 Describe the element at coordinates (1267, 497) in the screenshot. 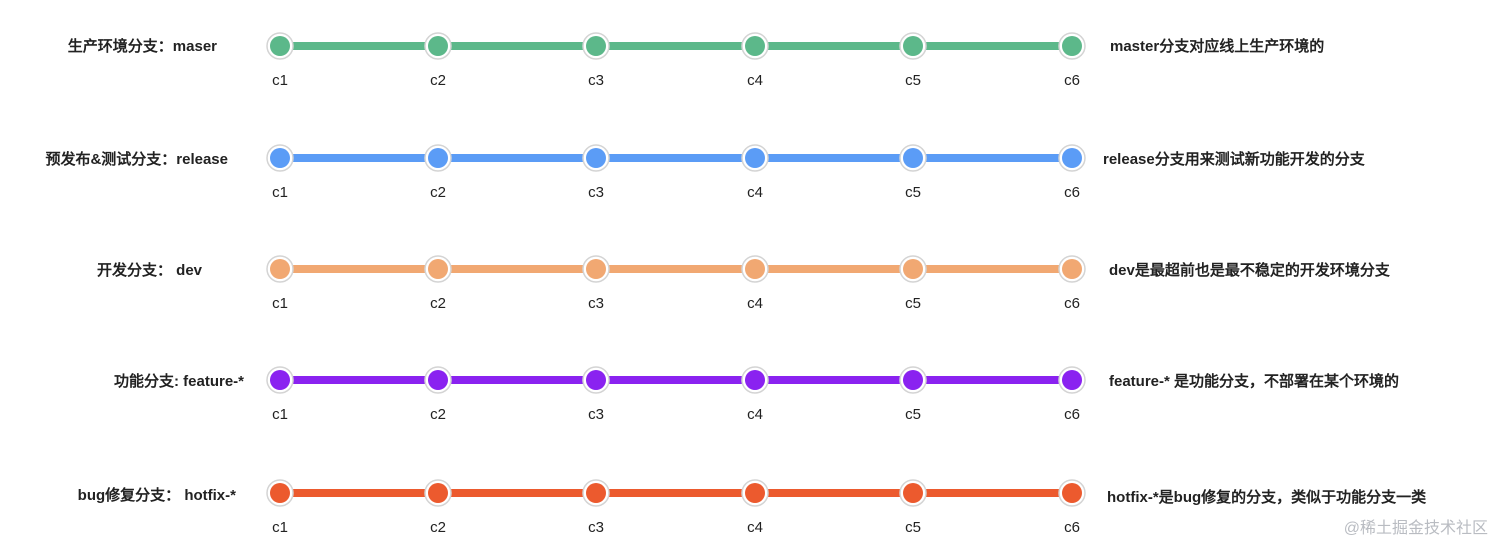

I see `branch-desc-hotfix: hotfix-*是bug修复的分支，类似于功能分支一类` at that location.